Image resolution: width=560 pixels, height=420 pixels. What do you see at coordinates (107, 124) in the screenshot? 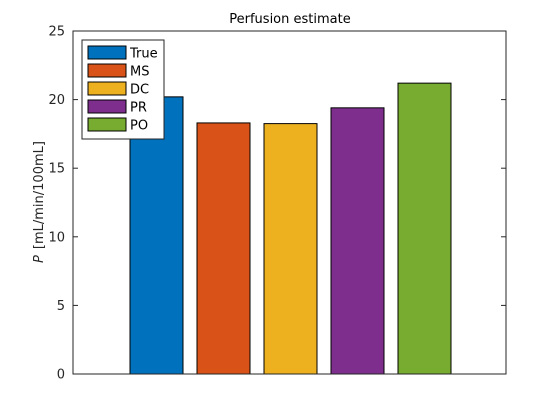
I see `legend-swatch-po` at bounding box center [107, 124].